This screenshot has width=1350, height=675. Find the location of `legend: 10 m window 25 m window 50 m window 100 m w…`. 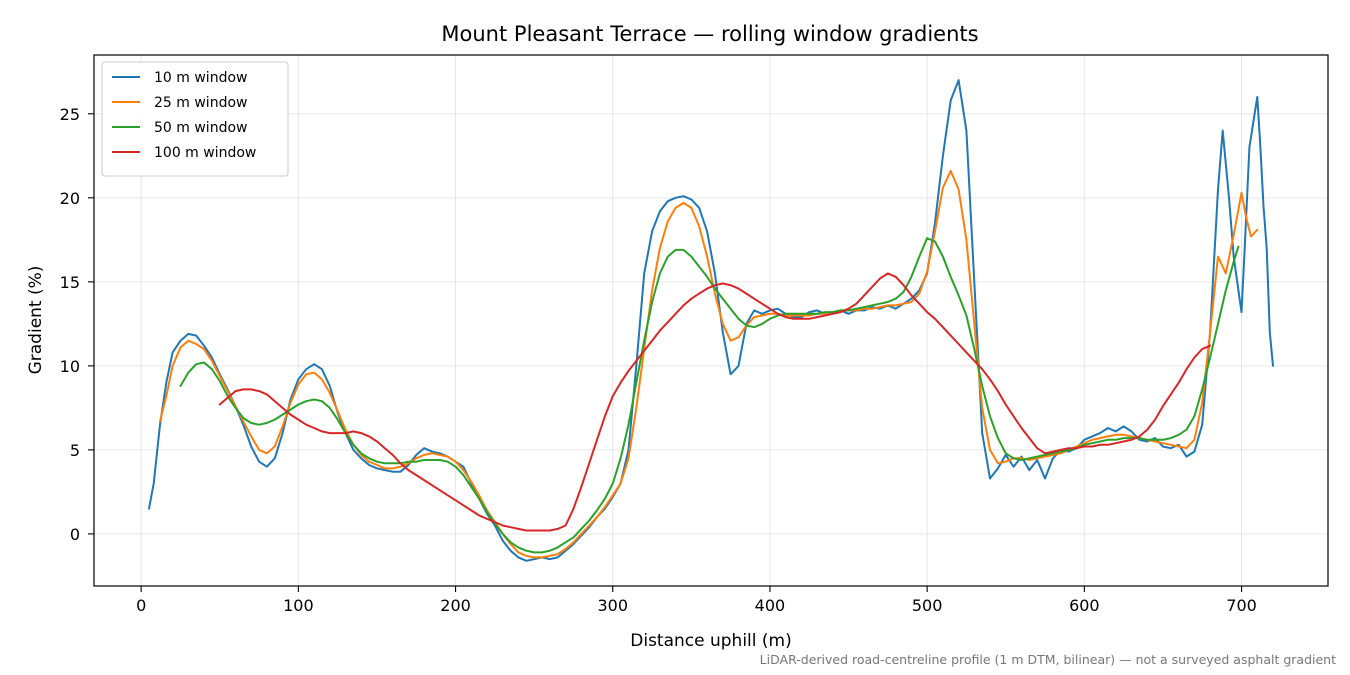

legend: 10 m window 25 m window 50 m window 100 m w… is located at coordinates (195, 119).